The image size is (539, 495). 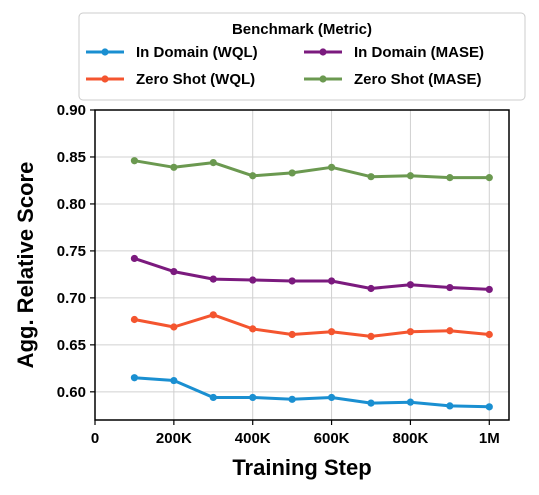 I want to click on legend-title: Benchmark (Metric), so click(x=302, y=29).